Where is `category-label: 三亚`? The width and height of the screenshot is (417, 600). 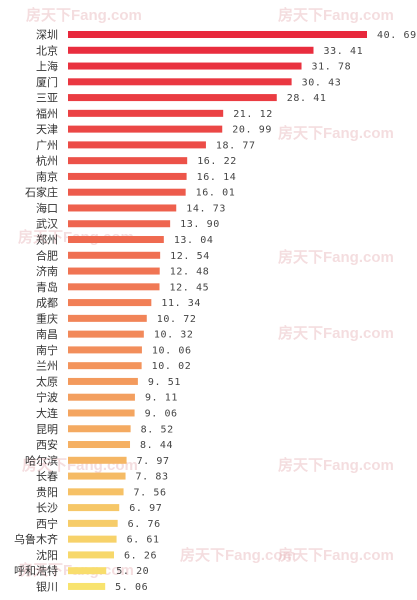 category-label: 三亚 is located at coordinates (47, 98).